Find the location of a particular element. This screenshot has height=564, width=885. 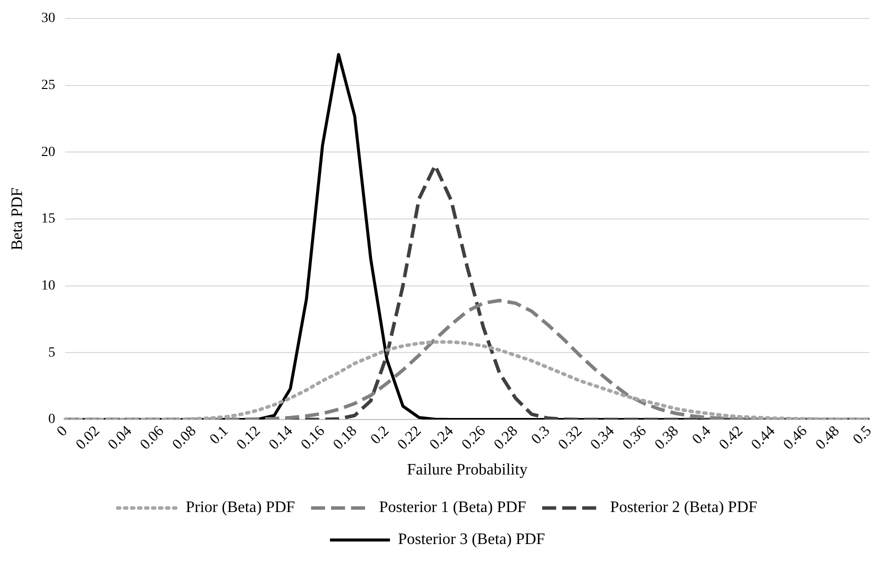

x-tick-label: 0.08 is located at coordinates (185, 438).